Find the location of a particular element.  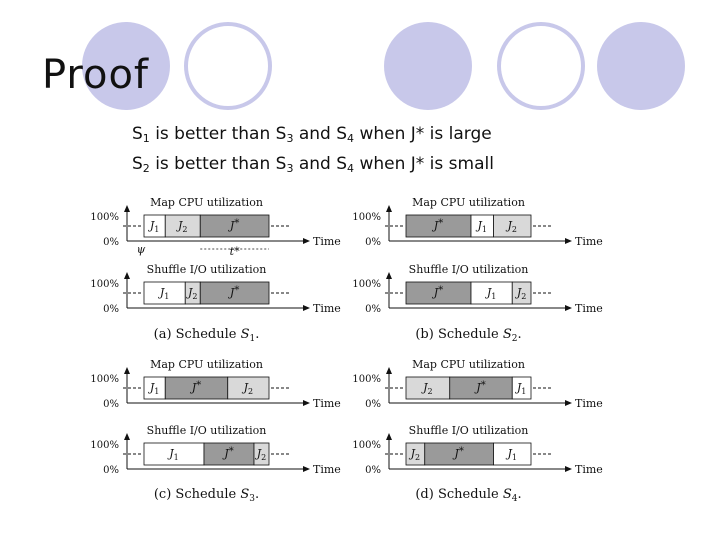

schedule-d-map-segment-label-1: J* is located at coordinates (479, 387).